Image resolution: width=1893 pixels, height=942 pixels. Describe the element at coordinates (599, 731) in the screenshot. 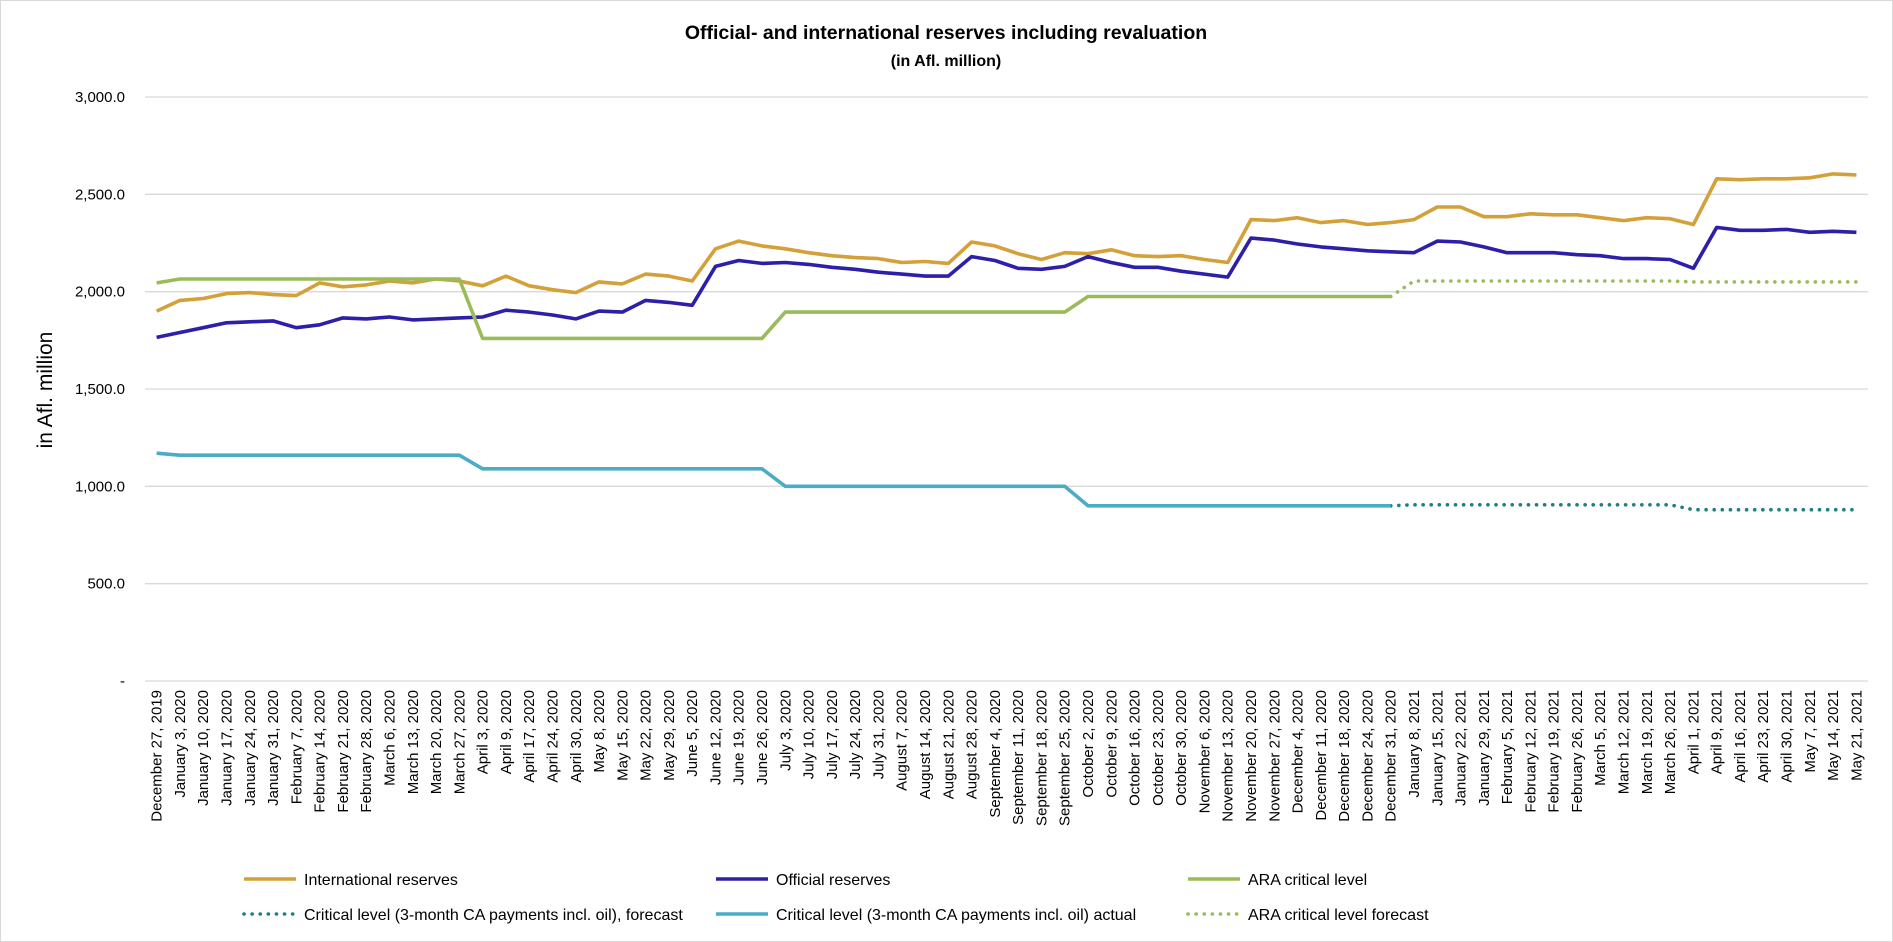

I see `x-tick-label: May 8, 2020` at that location.